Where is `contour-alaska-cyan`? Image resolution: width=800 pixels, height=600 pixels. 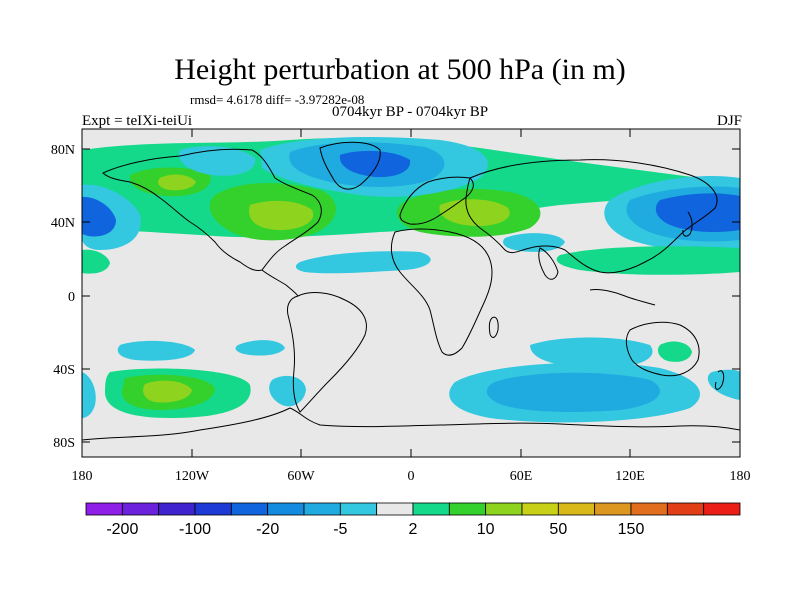
contour-alaska-cyan is located at coordinates (217, 161).